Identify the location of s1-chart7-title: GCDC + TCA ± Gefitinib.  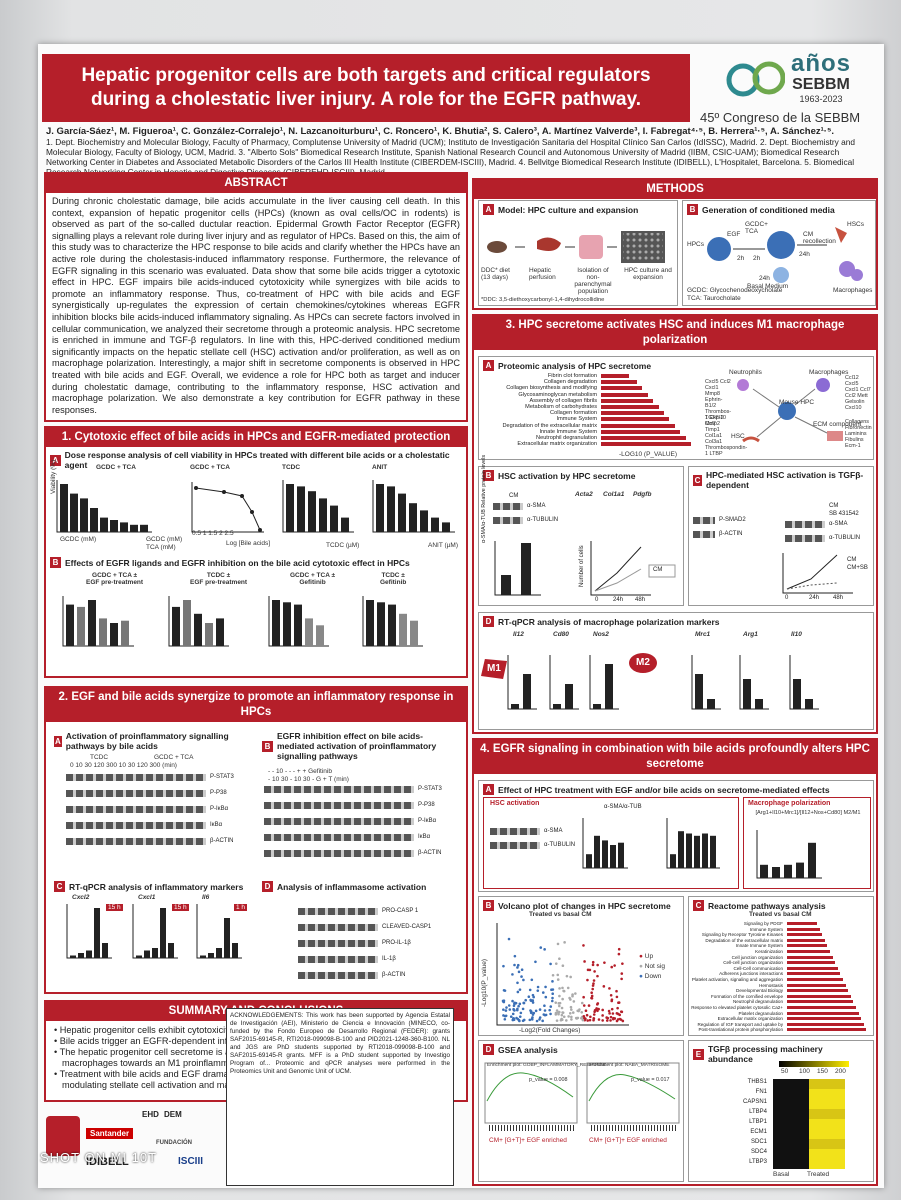
(313, 579).